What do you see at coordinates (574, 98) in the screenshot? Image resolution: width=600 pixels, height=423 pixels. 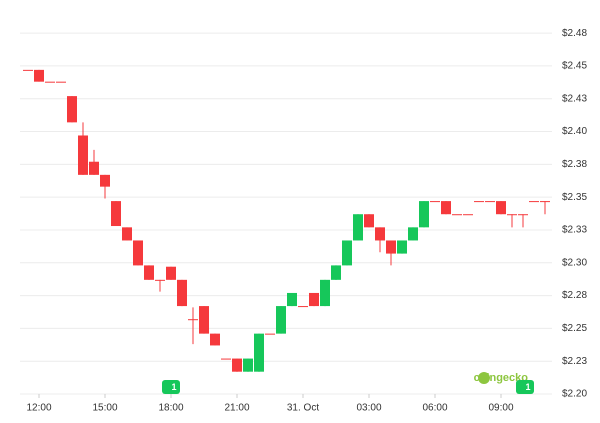 I see `y-tick-label: $2.43` at bounding box center [574, 98].